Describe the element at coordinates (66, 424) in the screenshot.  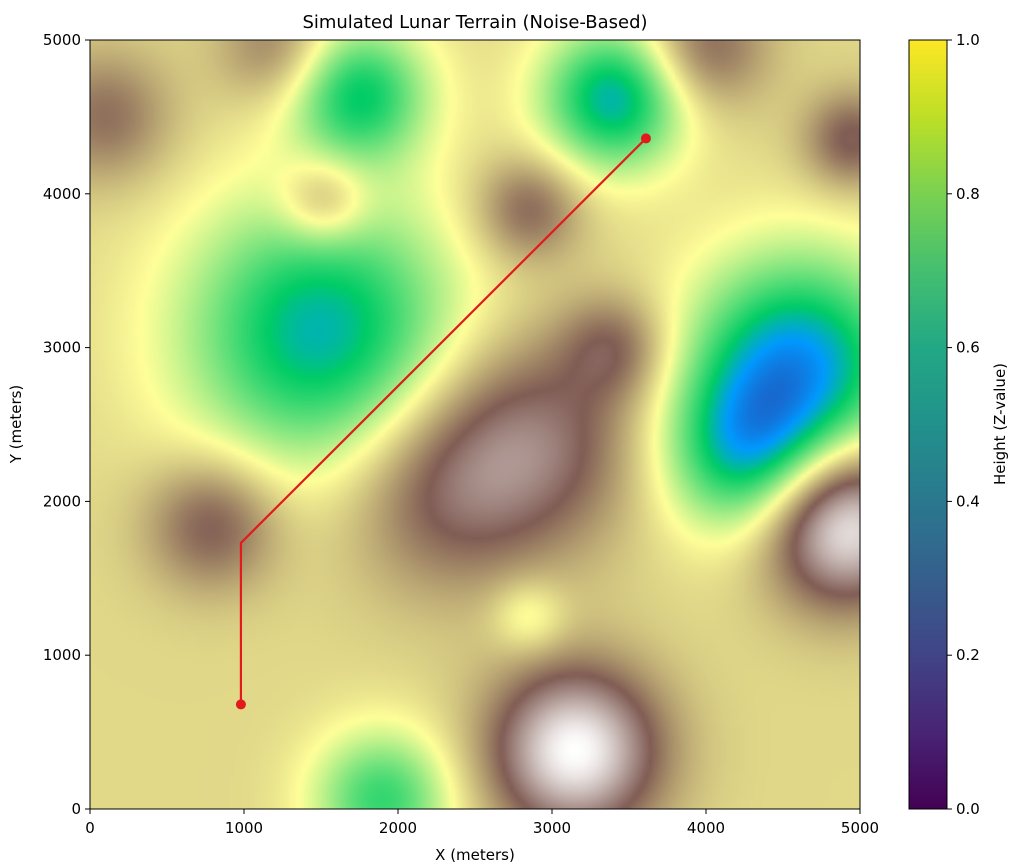
I see `y-axis: 0 1000 2000 3000 4000 5000` at that location.